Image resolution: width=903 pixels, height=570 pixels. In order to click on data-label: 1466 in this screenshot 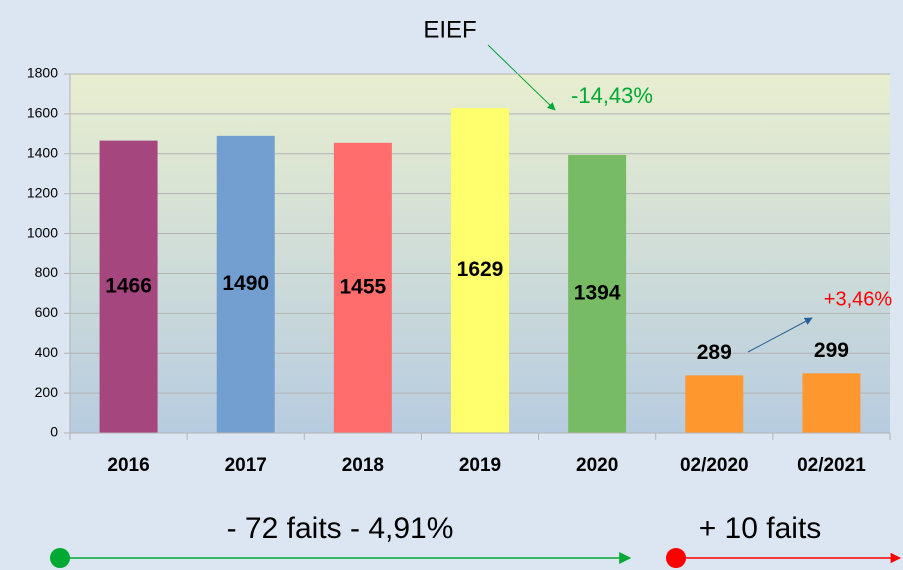, I will do `click(128, 285)`.